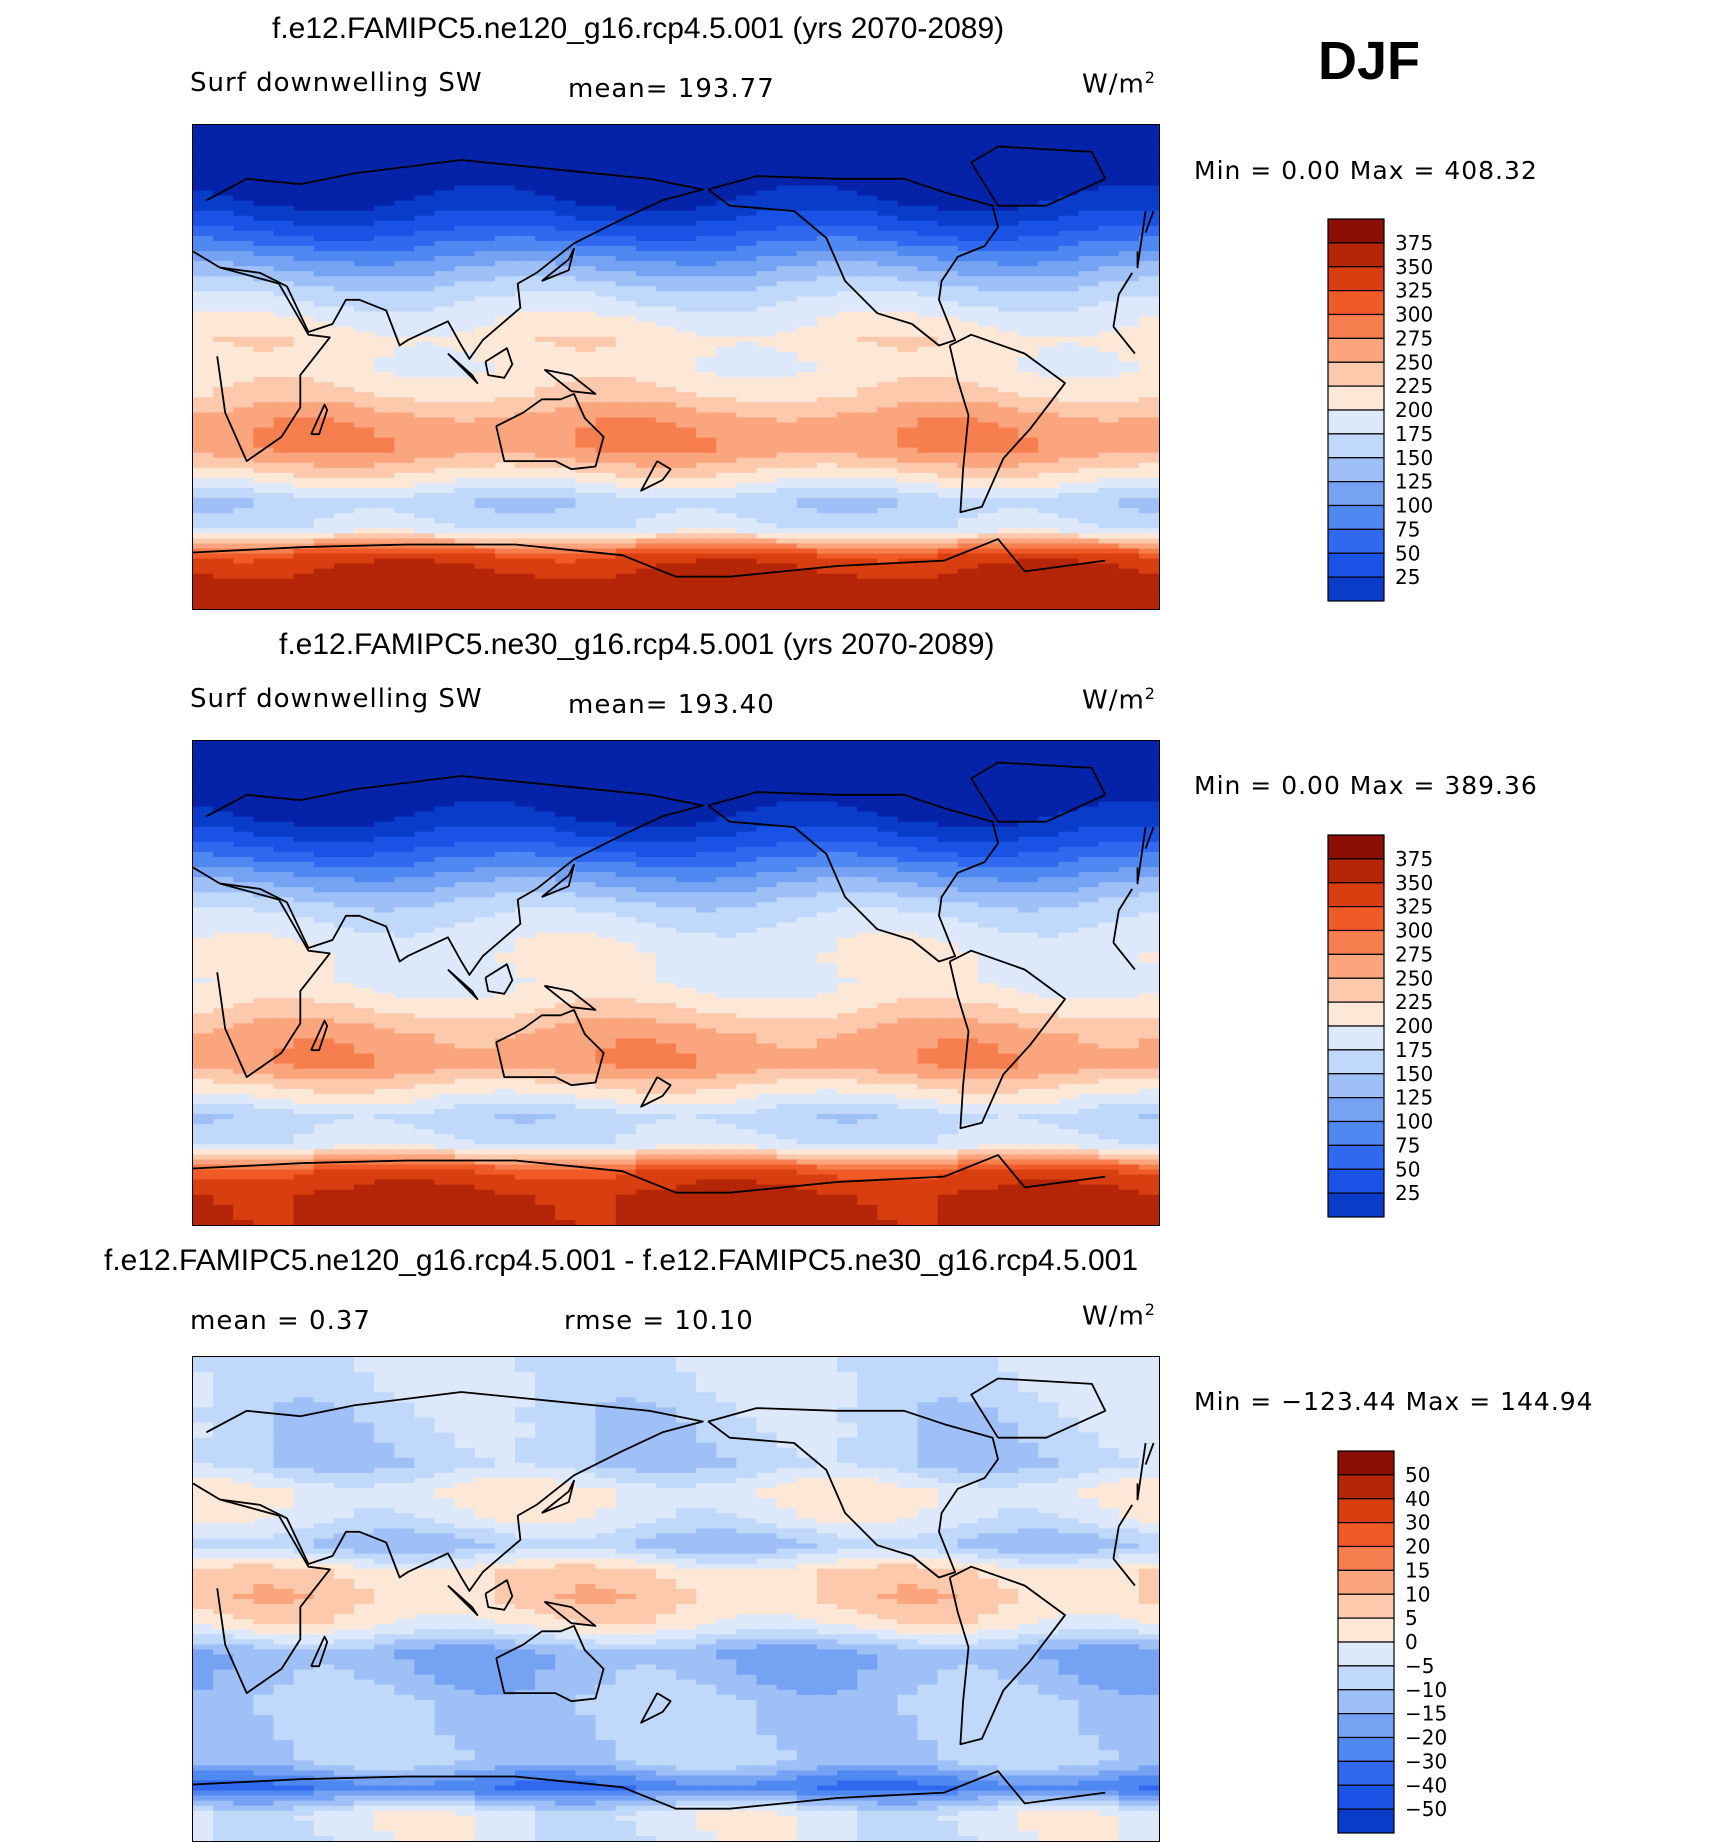  I want to click on colorbar-swatch, so click(1356, 303).